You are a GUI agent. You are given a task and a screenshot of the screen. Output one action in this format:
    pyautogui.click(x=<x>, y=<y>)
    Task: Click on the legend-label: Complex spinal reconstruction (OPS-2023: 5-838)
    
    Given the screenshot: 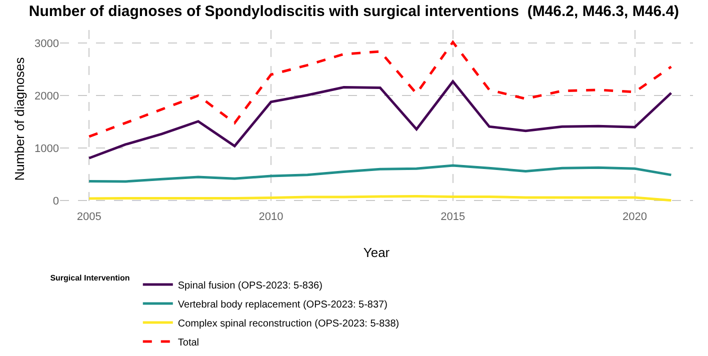 What is the action you would take?
    pyautogui.click(x=289, y=324)
    